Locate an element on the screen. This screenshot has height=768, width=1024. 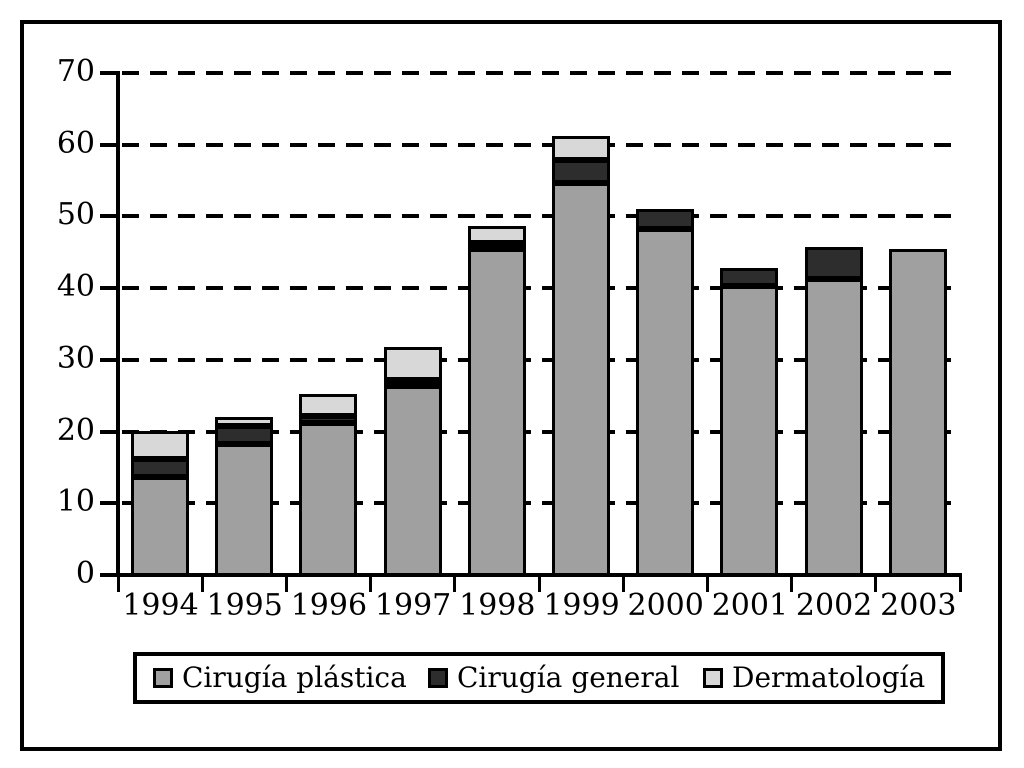
bar-1995-dermatologia is located at coordinates (244, 421).